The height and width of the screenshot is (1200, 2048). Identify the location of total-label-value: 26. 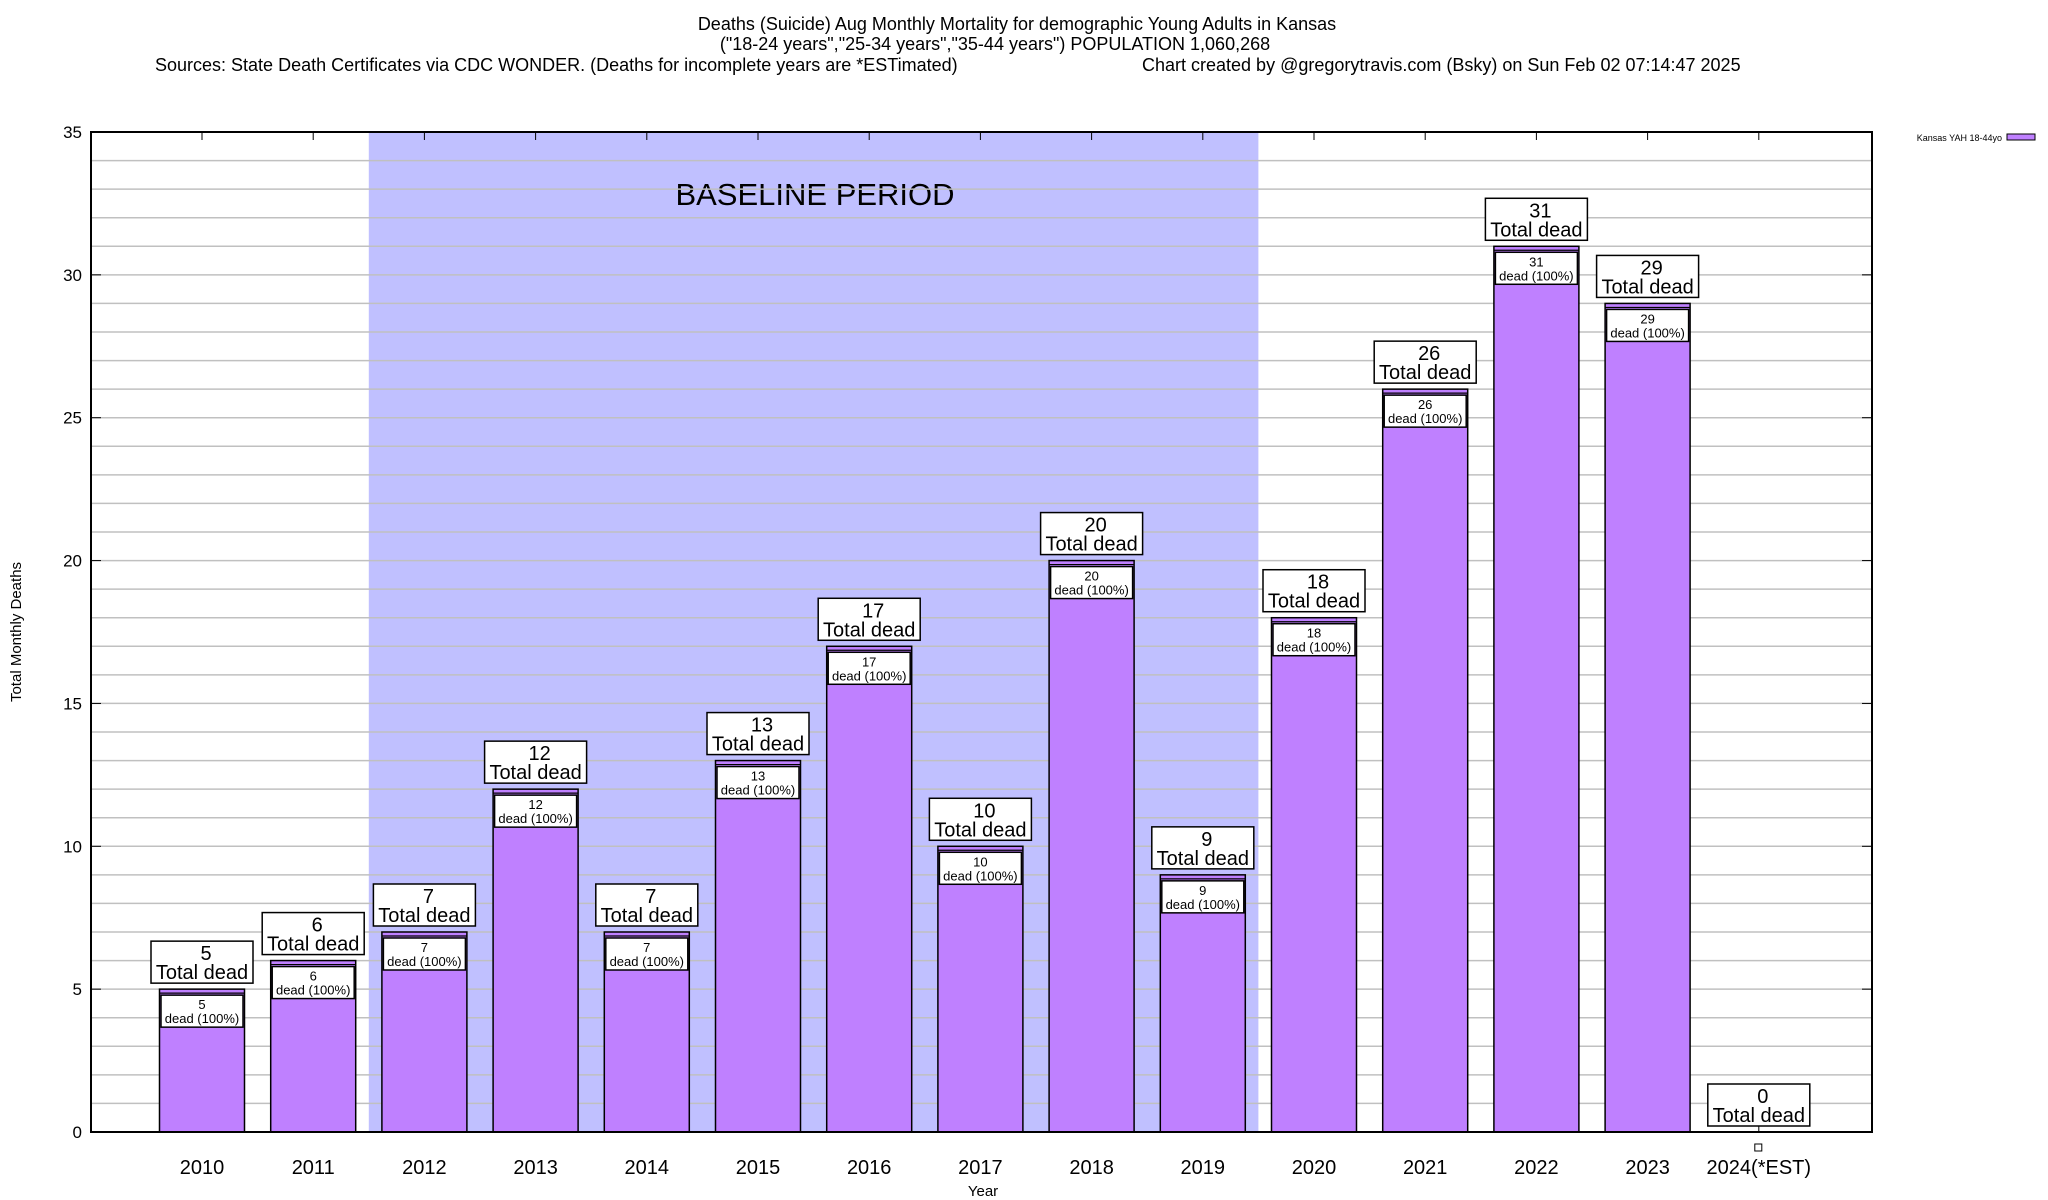
(1429, 354).